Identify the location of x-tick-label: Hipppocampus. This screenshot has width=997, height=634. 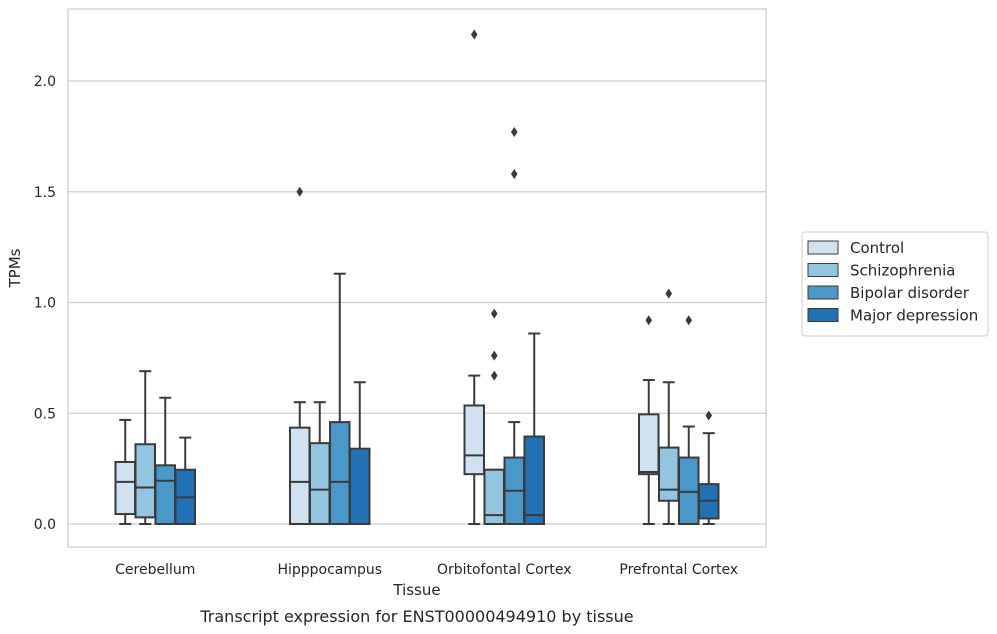
(329, 570).